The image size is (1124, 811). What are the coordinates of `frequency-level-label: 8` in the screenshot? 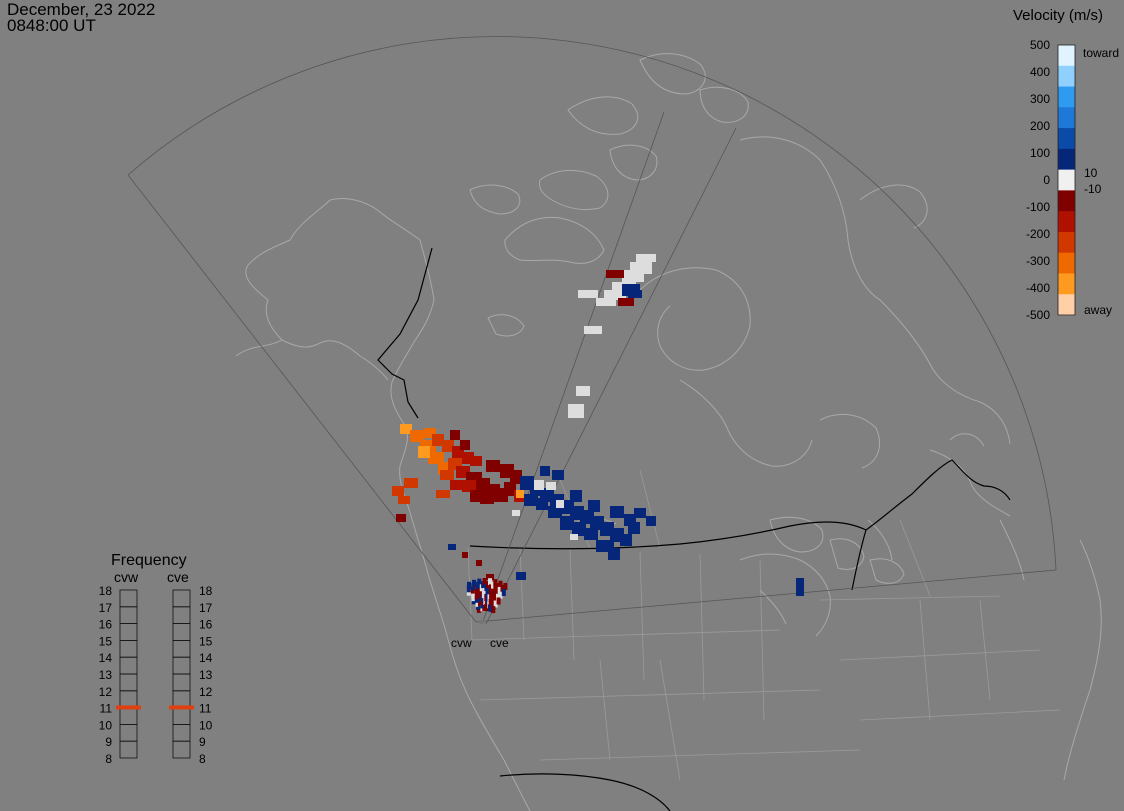 It's located at (202, 759).